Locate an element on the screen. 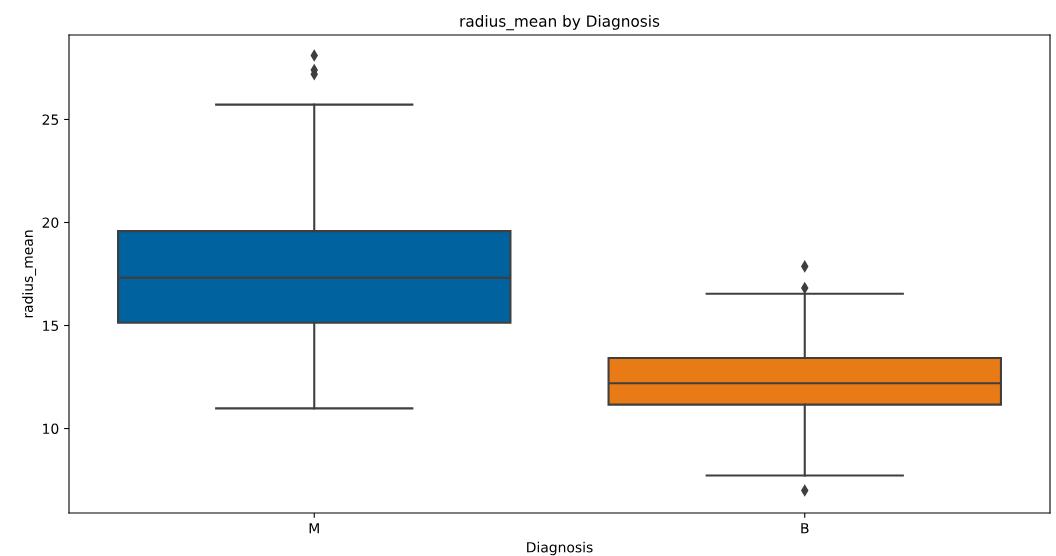  x-tick-label: M is located at coordinates (314, 528).